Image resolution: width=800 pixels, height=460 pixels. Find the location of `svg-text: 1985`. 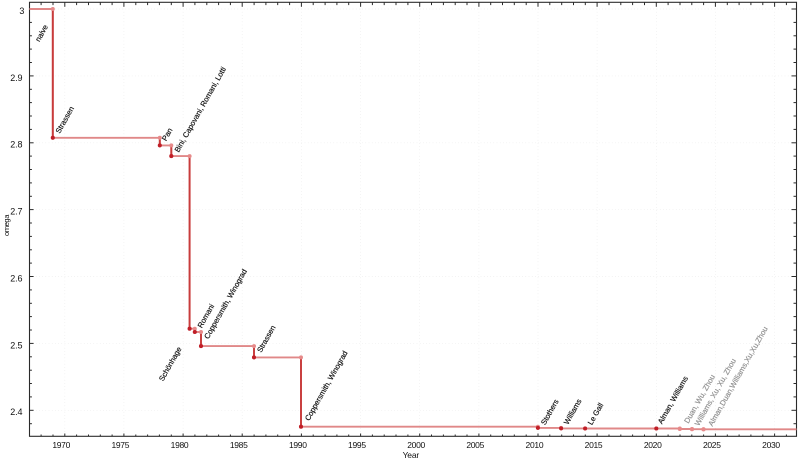

svg-text: 1985 is located at coordinates (239, 445).